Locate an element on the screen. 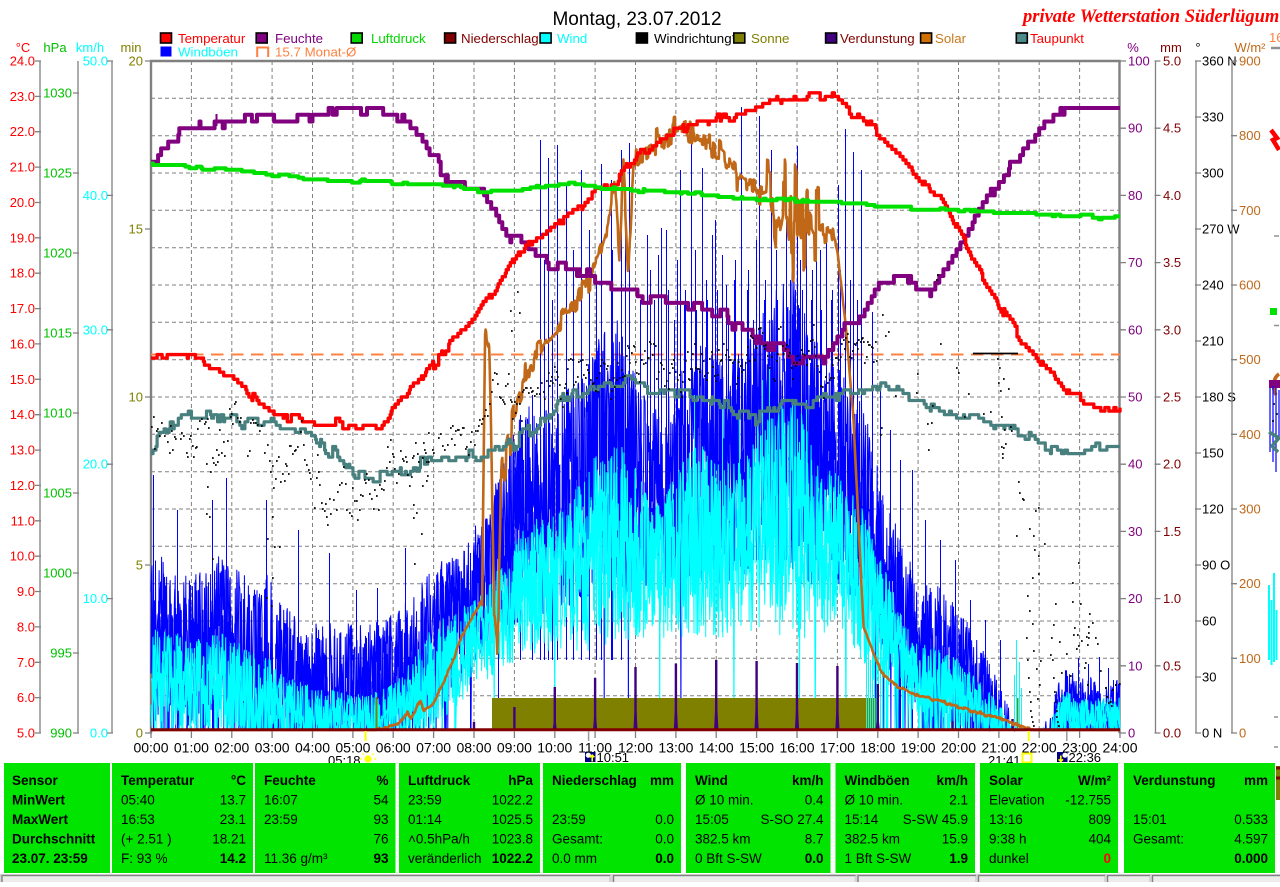 The width and height of the screenshot is (1280, 887). svg-text: 100 is located at coordinates (1139, 61).